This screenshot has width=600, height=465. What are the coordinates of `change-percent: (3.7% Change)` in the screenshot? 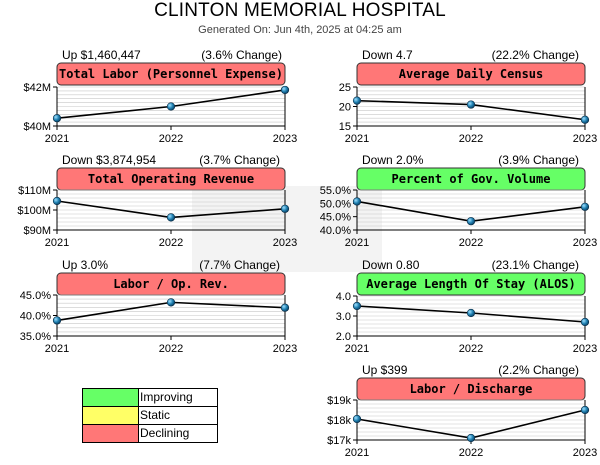 It's located at (239, 160).